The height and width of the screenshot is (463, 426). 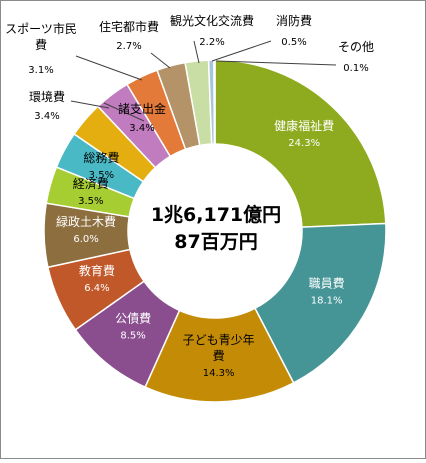 What do you see at coordinates (141, 128) in the screenshot?
I see `slice-value-諸支出金: 3.4%` at bounding box center [141, 128].